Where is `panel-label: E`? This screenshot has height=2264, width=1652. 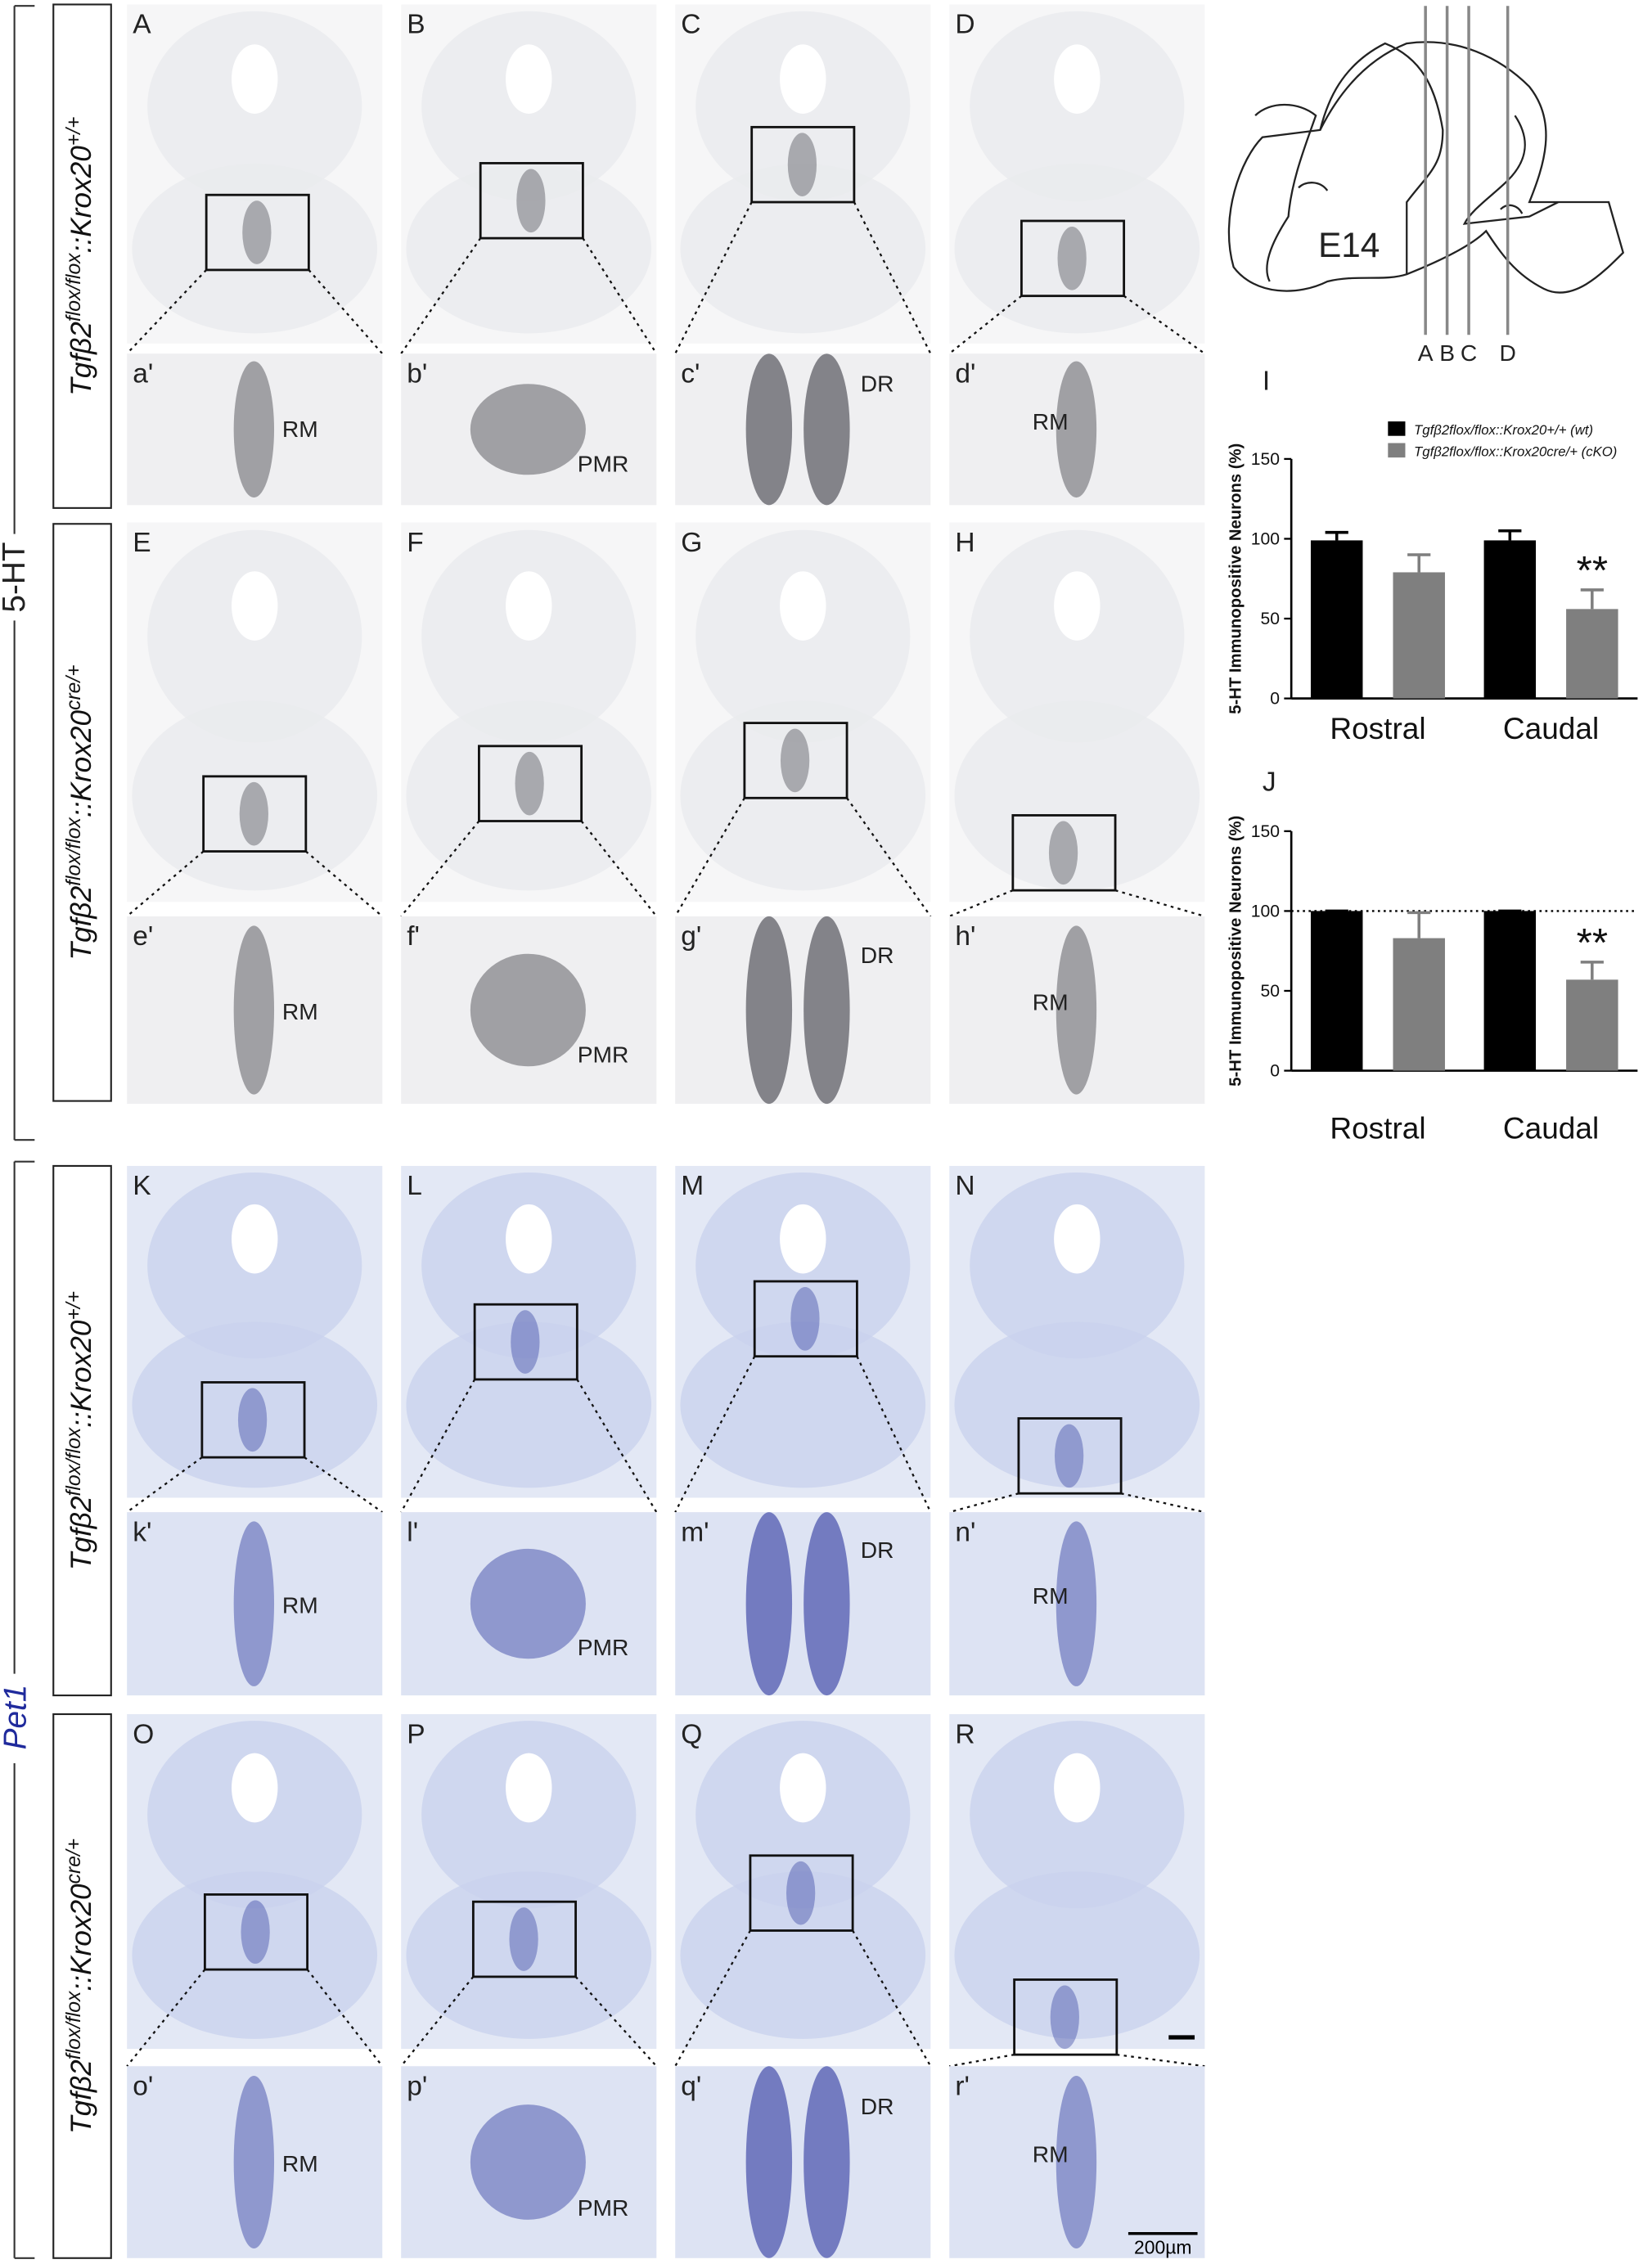 panel-label: E is located at coordinates (142, 543).